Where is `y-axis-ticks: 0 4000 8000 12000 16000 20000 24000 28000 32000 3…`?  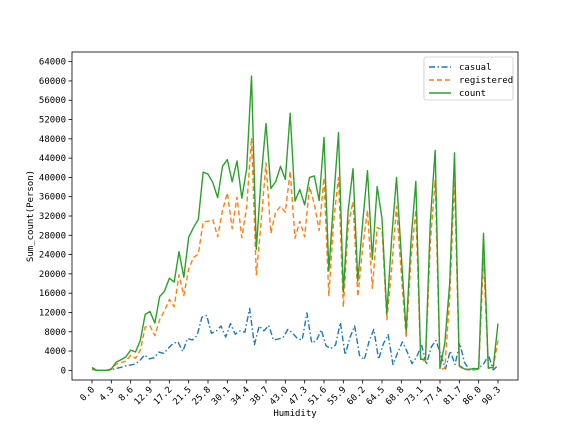 y-axis-ticks: 0 4000 8000 12000 16000 20000 24000 28000 32000 3… is located at coordinates (55, 217).